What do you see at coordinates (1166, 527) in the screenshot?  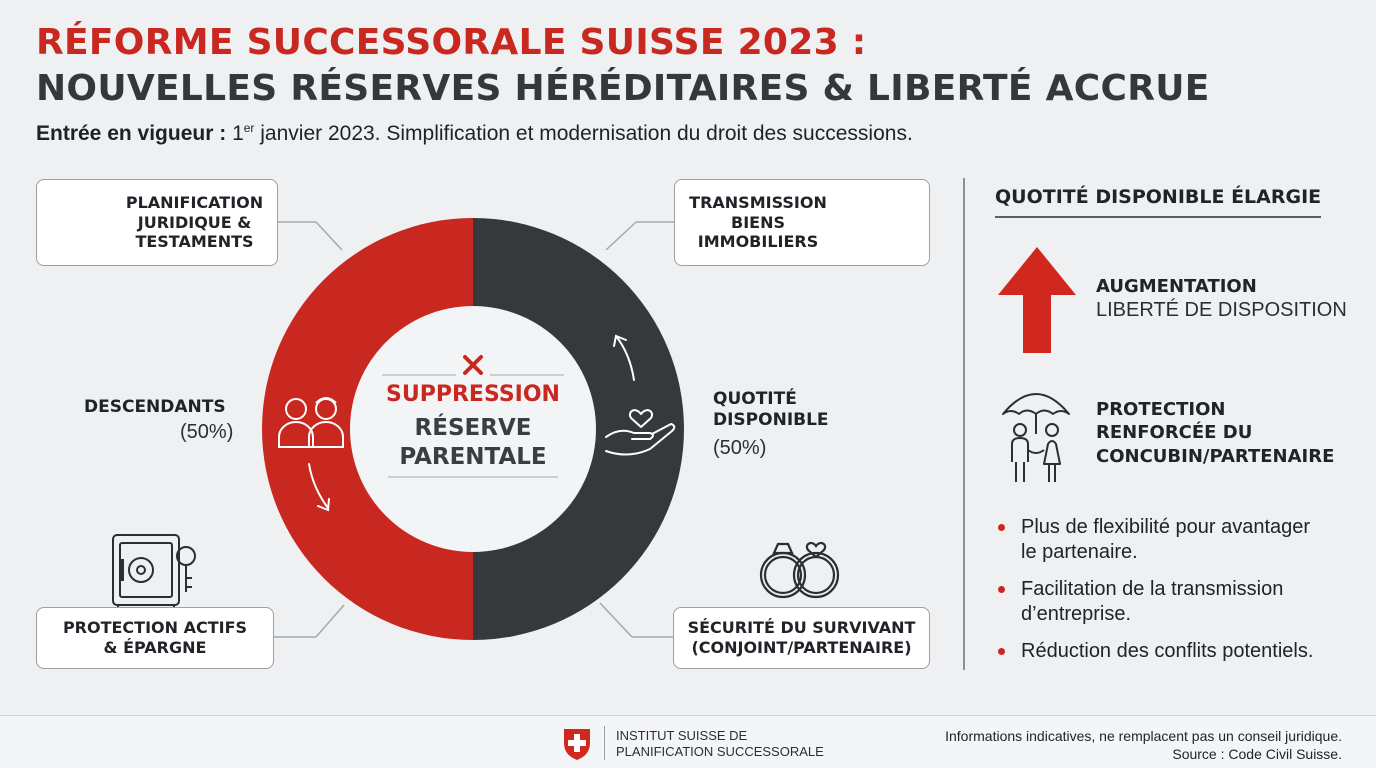 I see `bullet-1-line-1: Plus de flexibilité pour avantager` at bounding box center [1166, 527].